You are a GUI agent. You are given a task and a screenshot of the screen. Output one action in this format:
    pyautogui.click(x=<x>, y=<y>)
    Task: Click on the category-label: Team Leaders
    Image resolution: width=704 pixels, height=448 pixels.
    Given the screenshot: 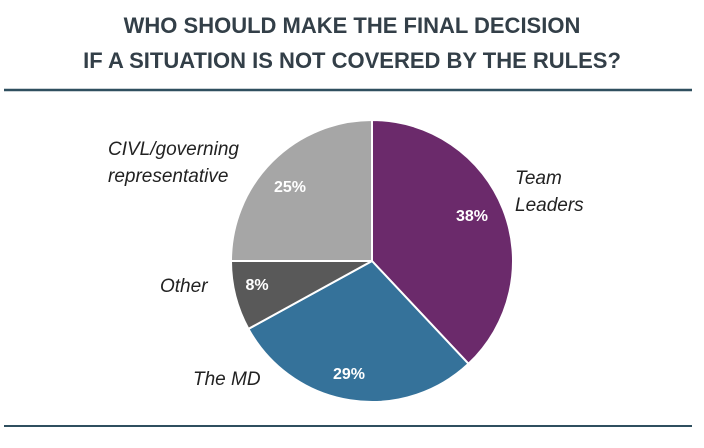 What is the action you would take?
    pyautogui.click(x=549, y=192)
    